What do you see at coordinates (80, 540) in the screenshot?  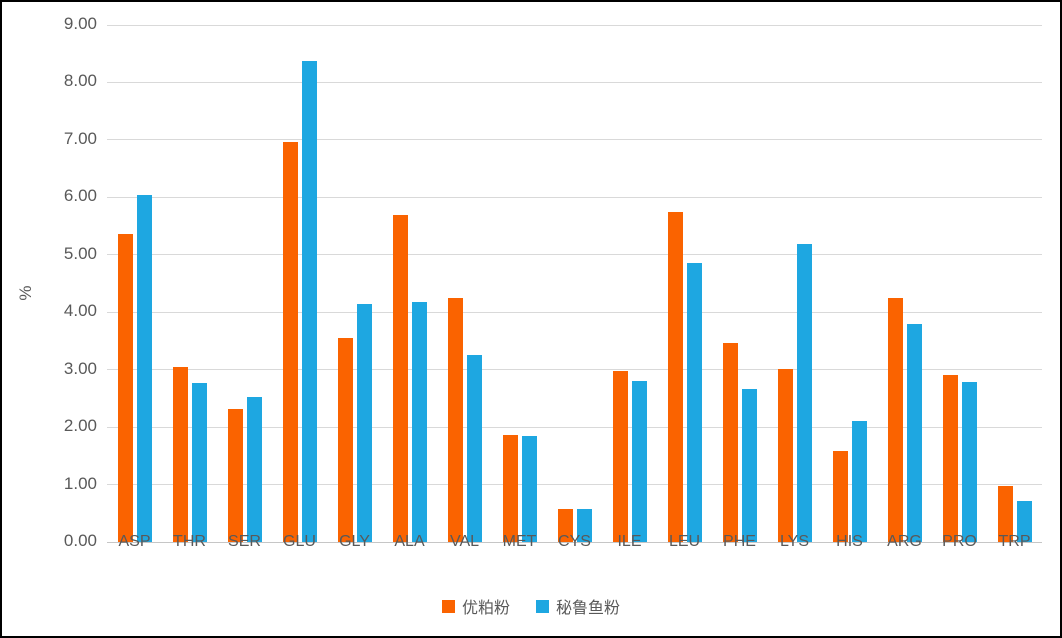 I see `y-axis-tick: 0.00` at bounding box center [80, 540].